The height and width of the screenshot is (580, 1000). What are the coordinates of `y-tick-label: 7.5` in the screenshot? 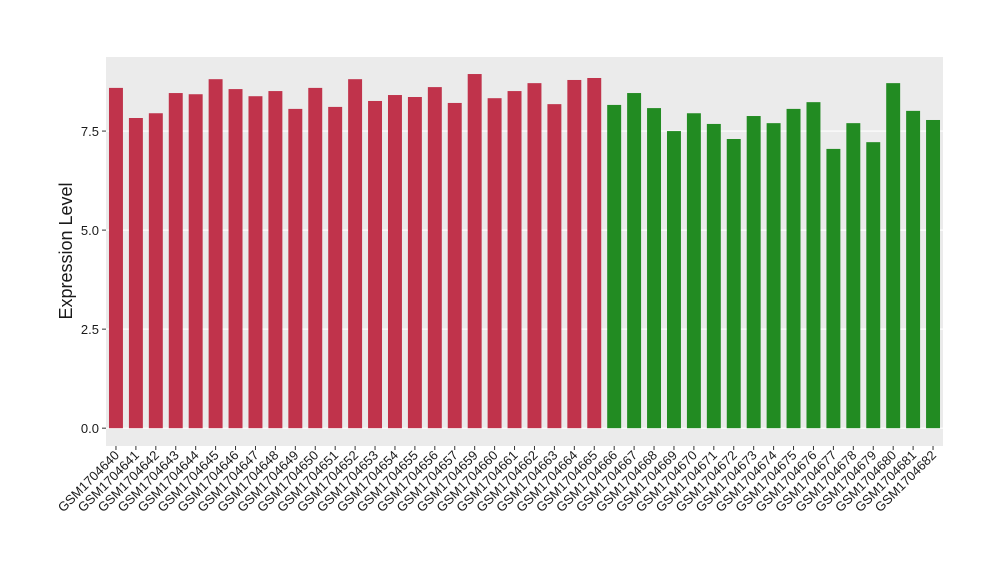 It's located at (90, 131).